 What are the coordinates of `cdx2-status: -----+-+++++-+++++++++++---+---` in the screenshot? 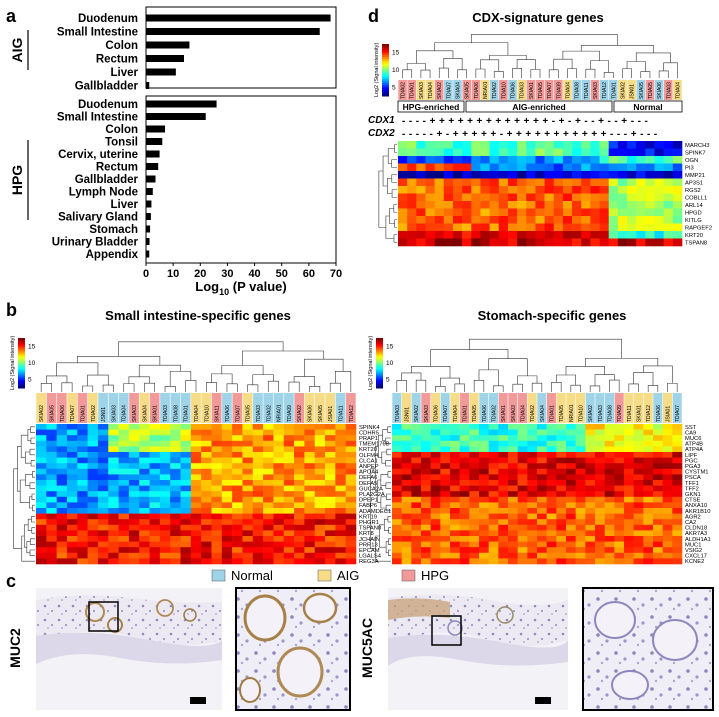 It's located at (531, 134).